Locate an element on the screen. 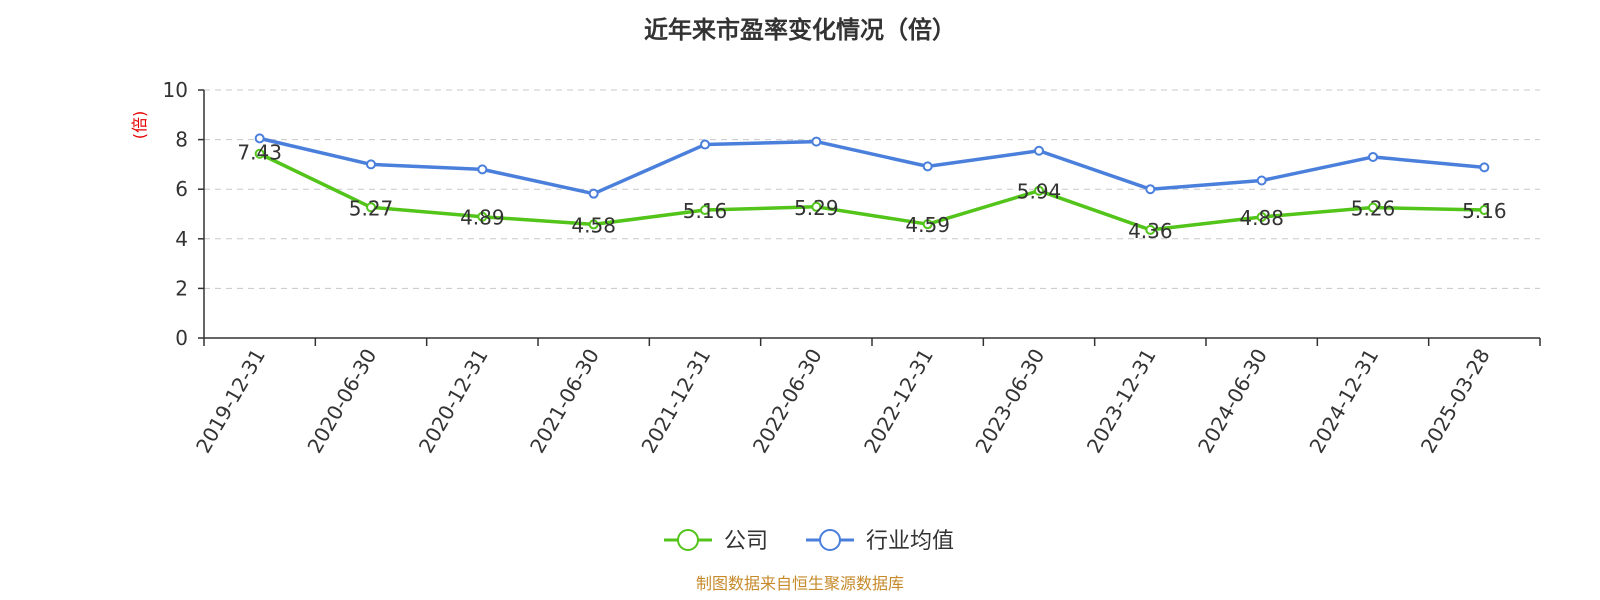 This screenshot has width=1600, height=600. legend: 公司 行业均值 is located at coordinates (809, 541).